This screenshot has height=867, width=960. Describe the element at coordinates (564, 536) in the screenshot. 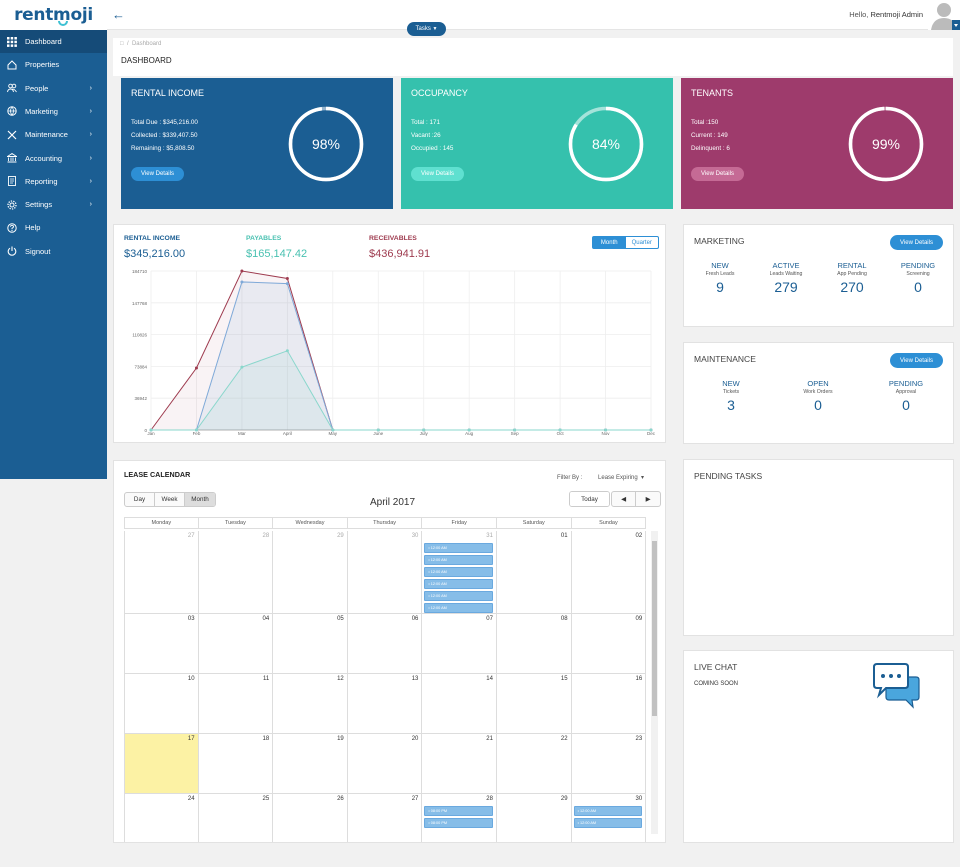

I see `day-number: 01` at that location.